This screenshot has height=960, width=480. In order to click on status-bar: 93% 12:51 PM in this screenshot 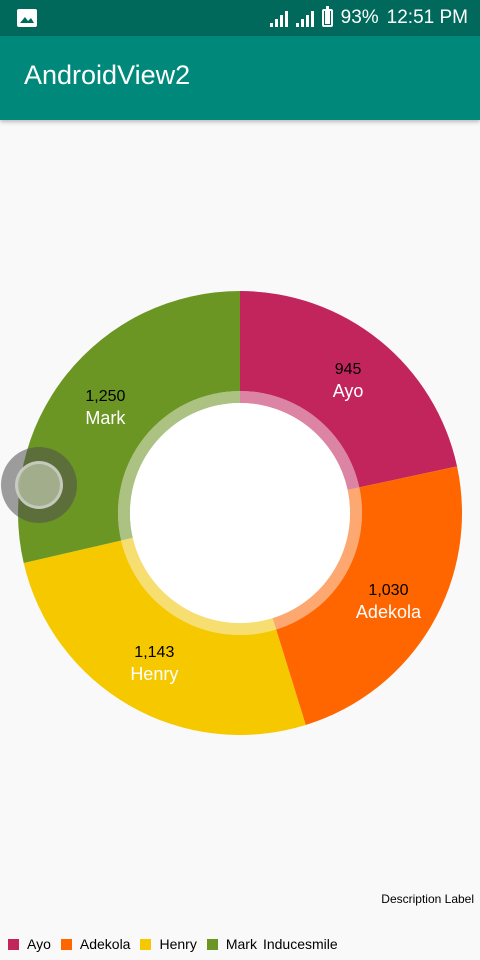, I will do `click(240, 18)`.